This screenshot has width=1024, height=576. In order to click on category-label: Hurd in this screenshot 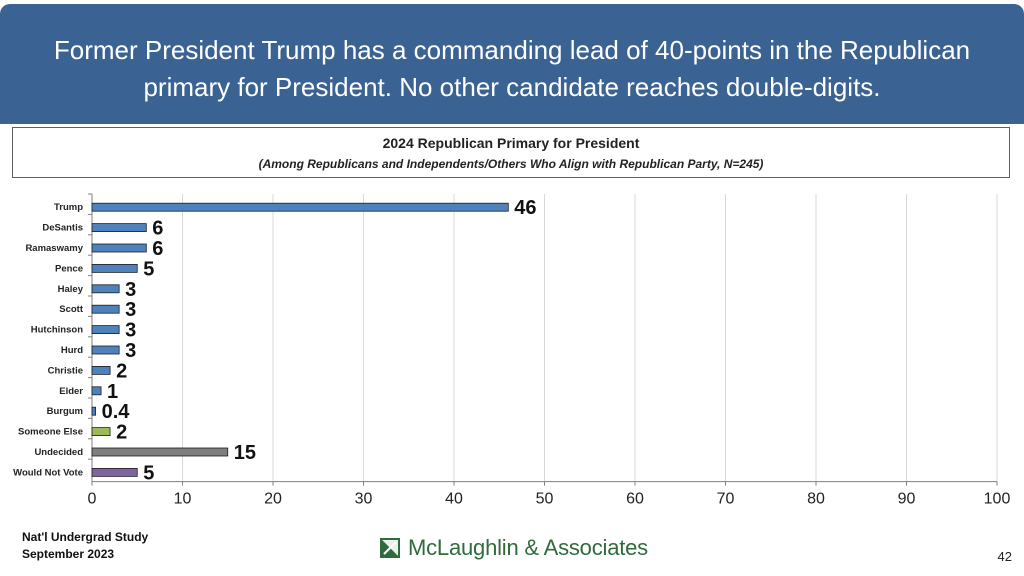, I will do `click(72, 350)`.